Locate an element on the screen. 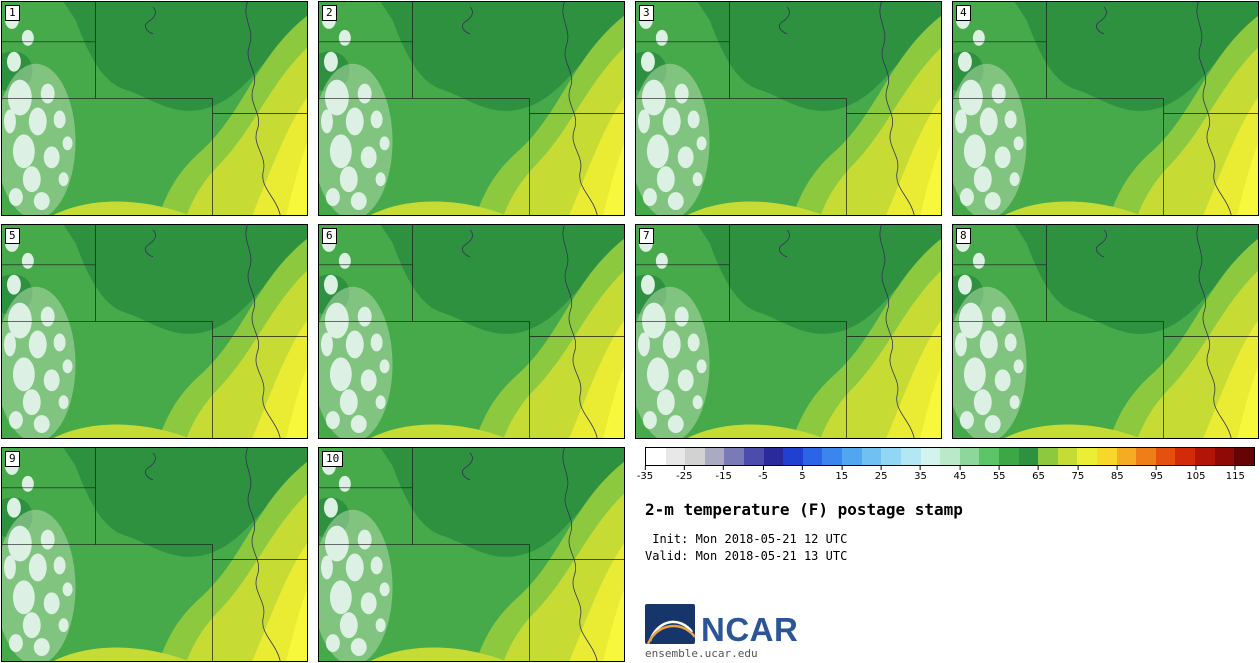 The width and height of the screenshot is (1260, 663). ensemble-member-panel: 3 is located at coordinates (788, 108).